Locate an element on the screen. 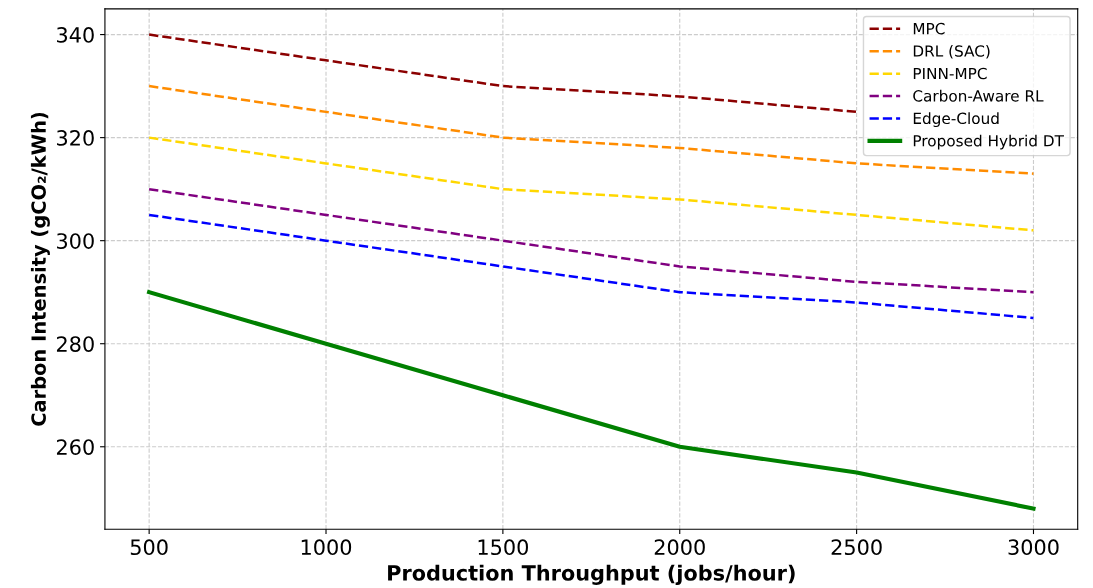  y-axis-title: Carbon Intensity (gCO₂/kWh) is located at coordinates (40, 269).